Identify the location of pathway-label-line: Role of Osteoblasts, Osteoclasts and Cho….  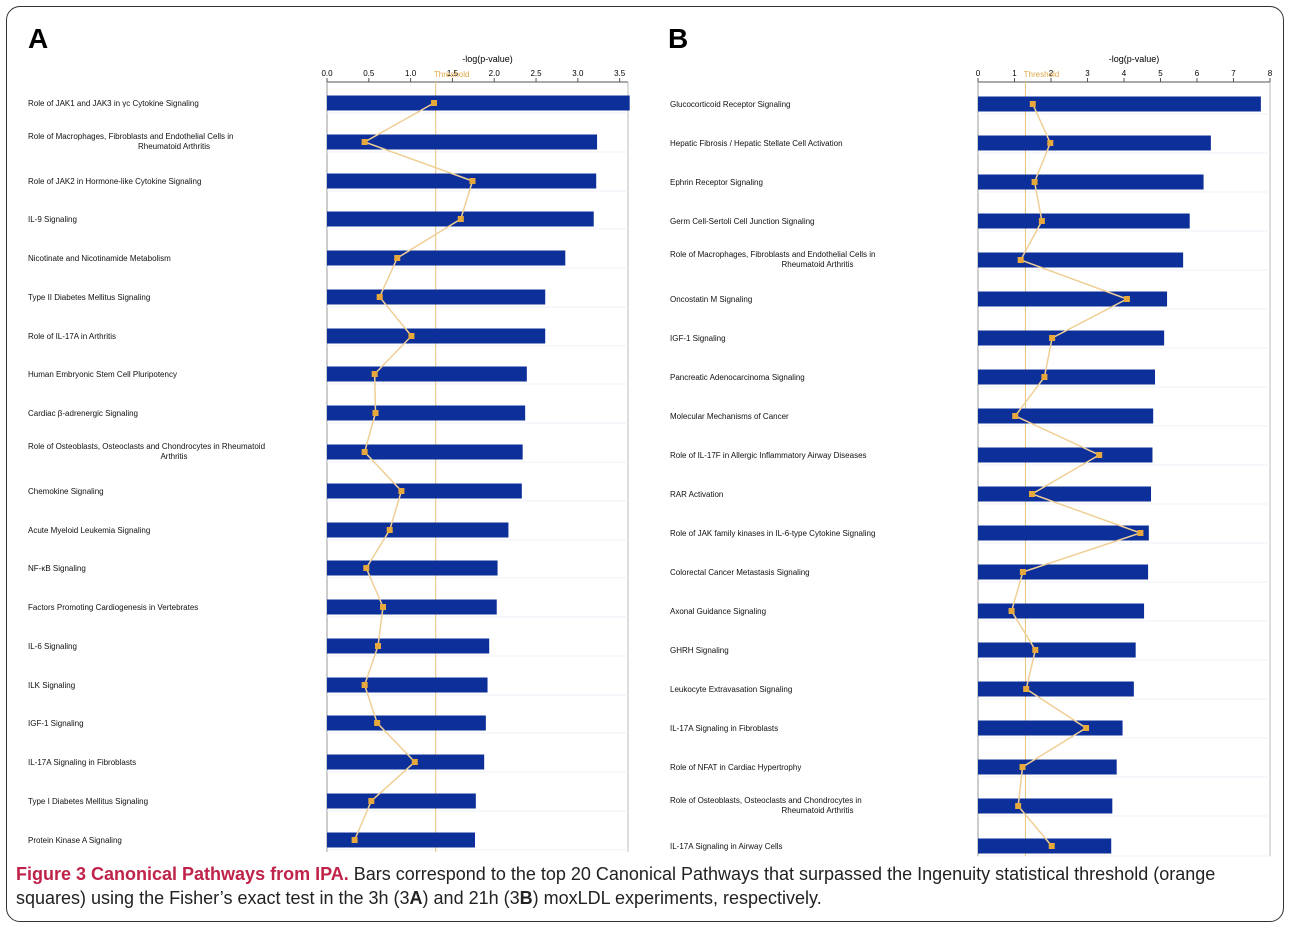
(146, 446).